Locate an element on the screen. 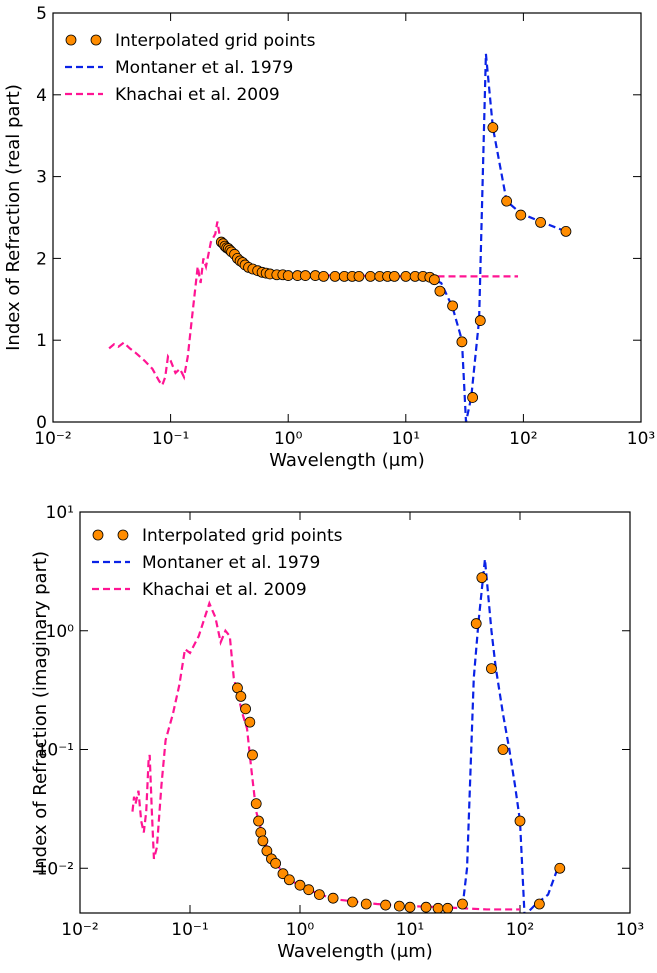 This screenshot has width=657, height=973. y-axis-label: Index of Refraction (real part) is located at coordinates (13, 217).